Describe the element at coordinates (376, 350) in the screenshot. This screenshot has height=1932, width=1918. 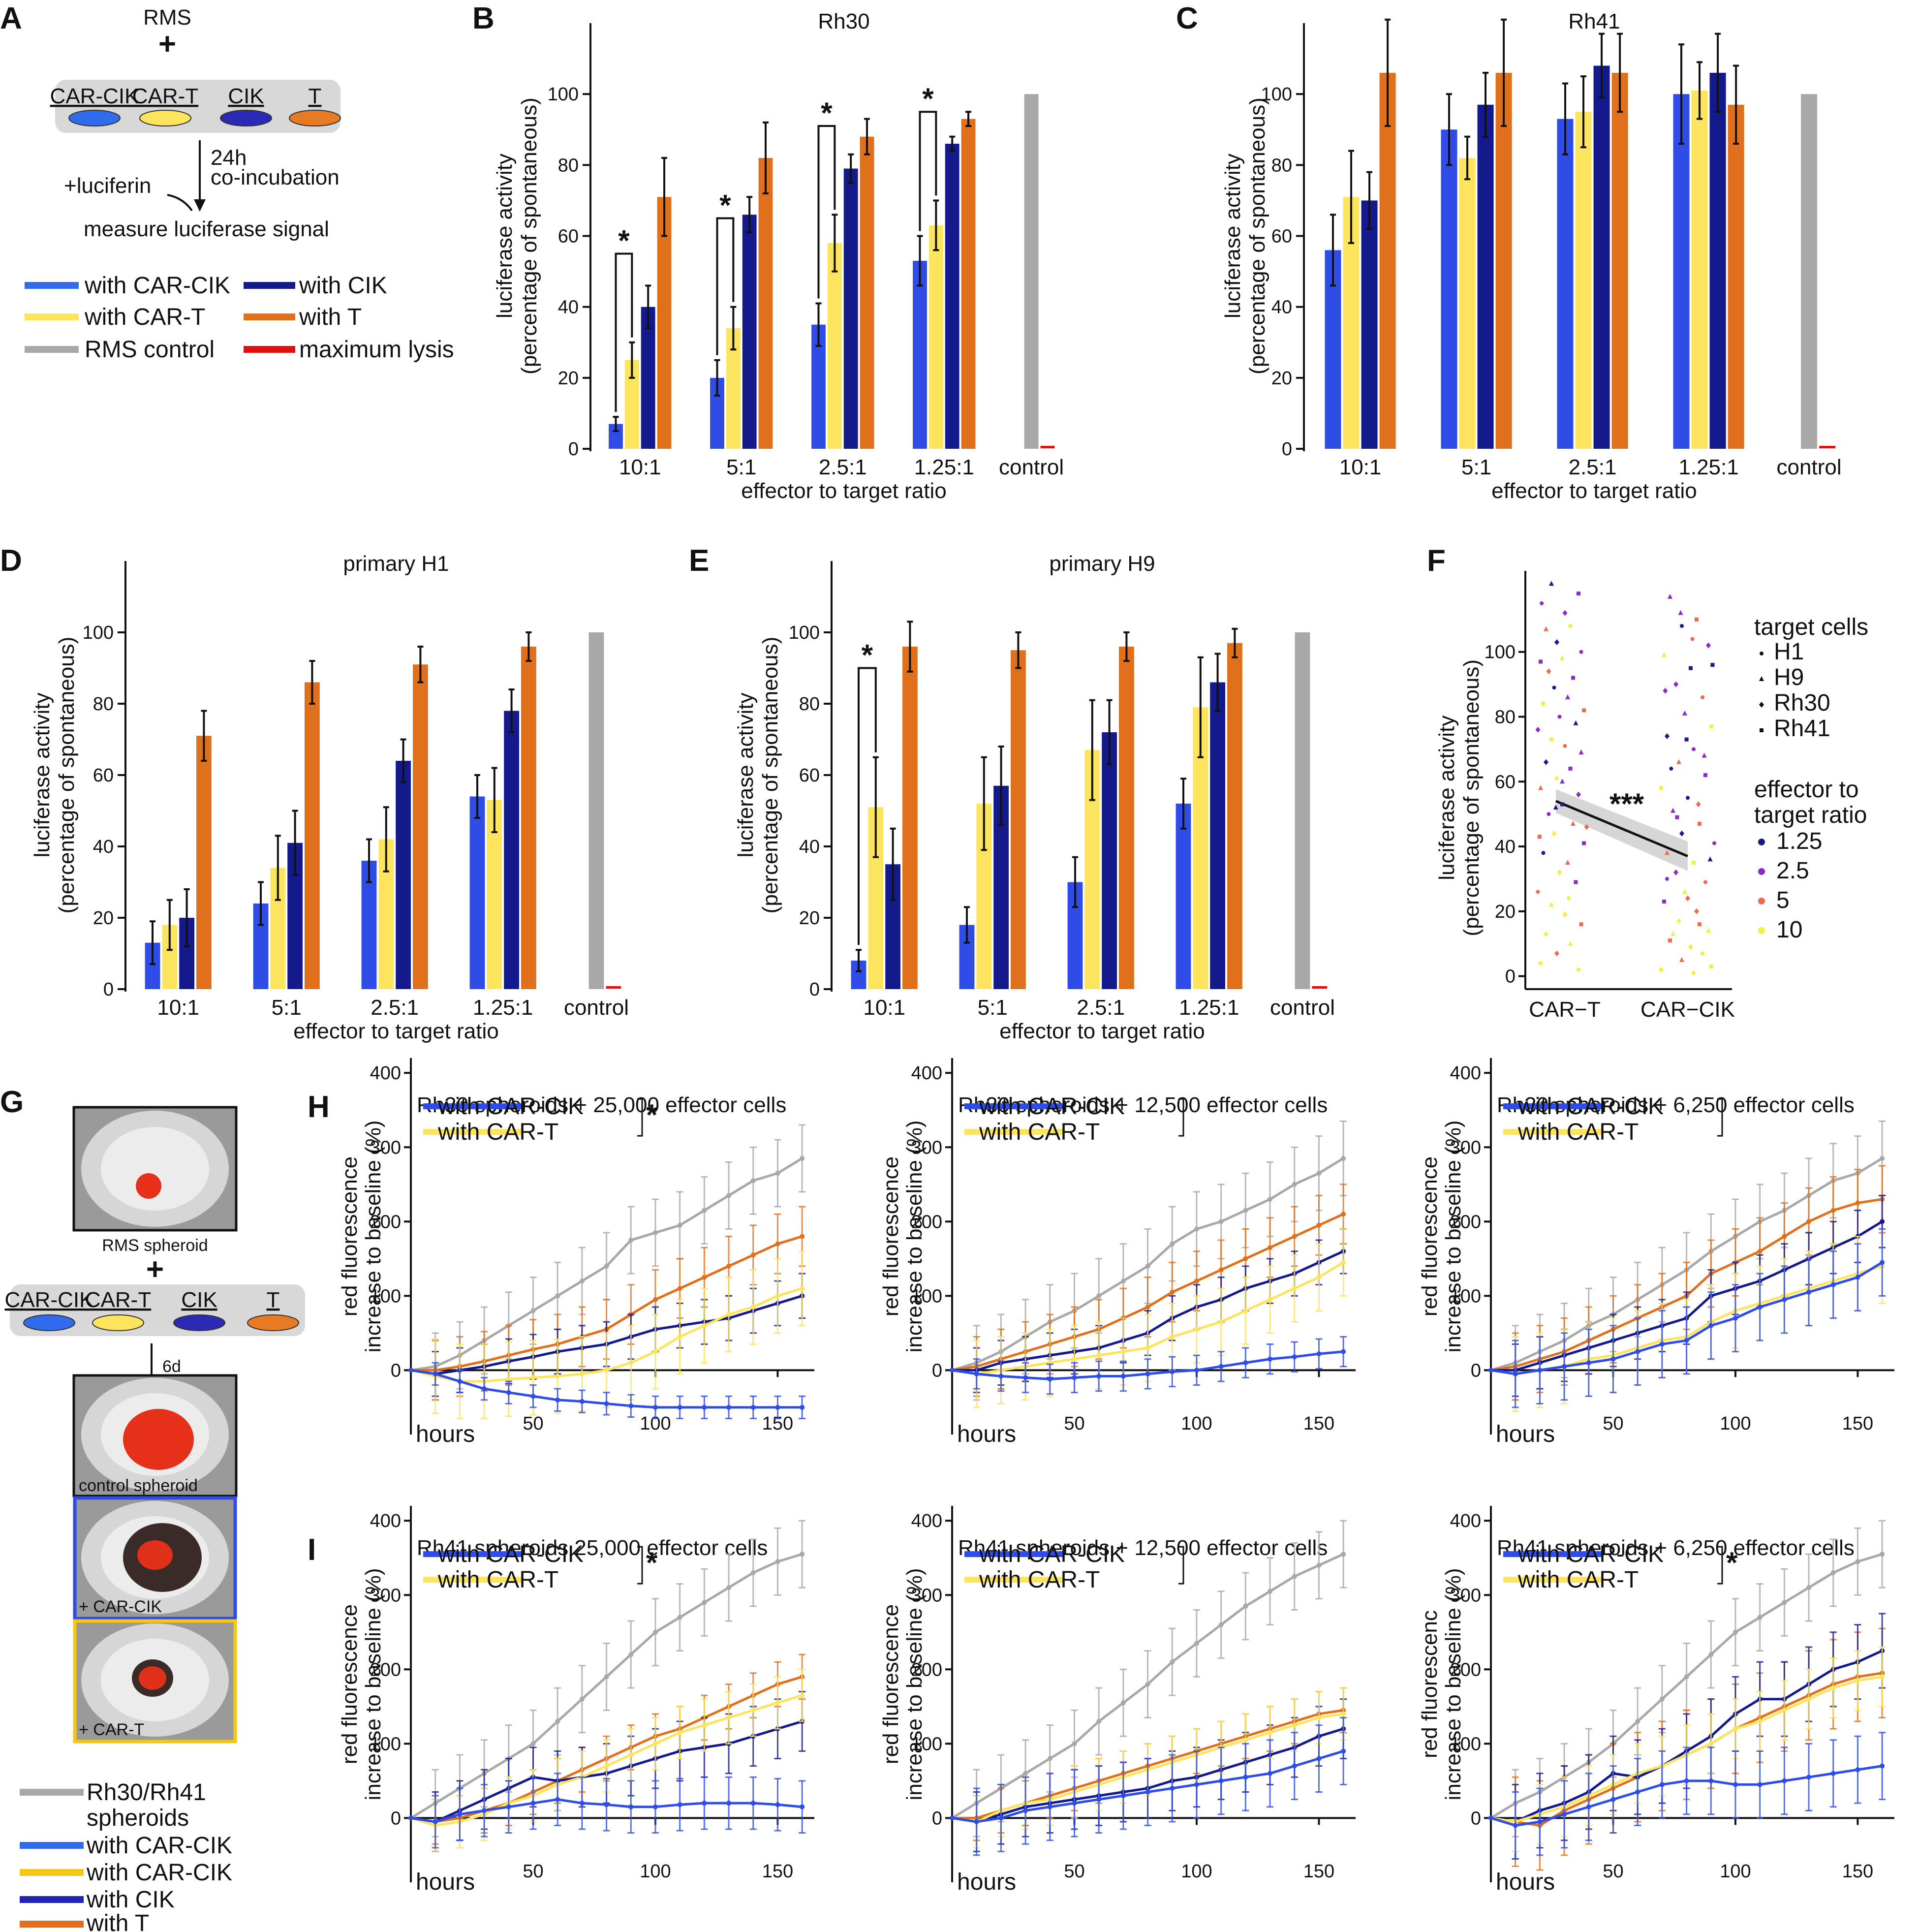
I see `legend-max-lysis: maximum lysis` at that location.